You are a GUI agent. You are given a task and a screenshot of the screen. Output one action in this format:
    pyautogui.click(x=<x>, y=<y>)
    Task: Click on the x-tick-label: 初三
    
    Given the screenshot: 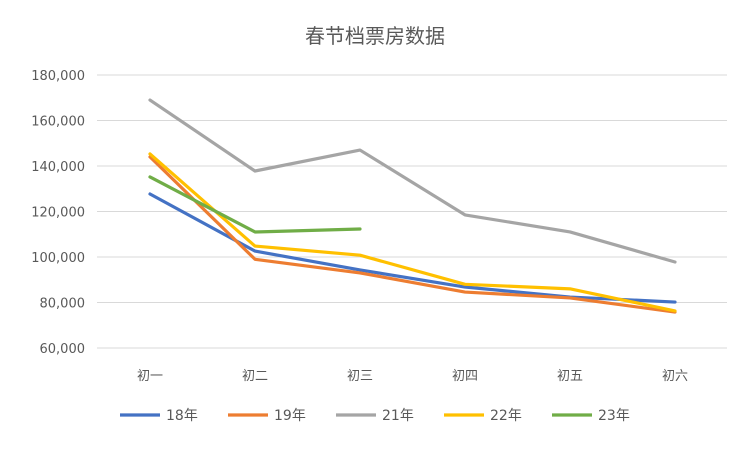 What is the action you would take?
    pyautogui.click(x=360, y=376)
    